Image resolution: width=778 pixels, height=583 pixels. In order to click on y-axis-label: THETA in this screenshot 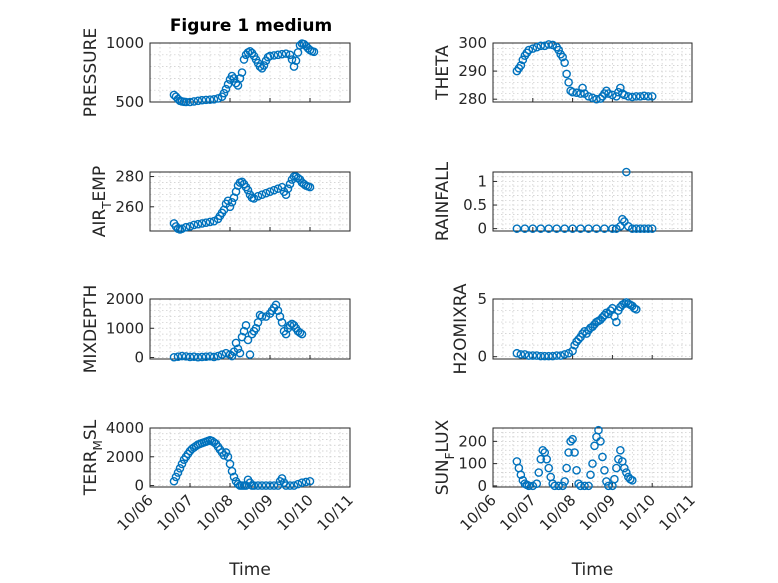, I will do `click(443, 73)`.